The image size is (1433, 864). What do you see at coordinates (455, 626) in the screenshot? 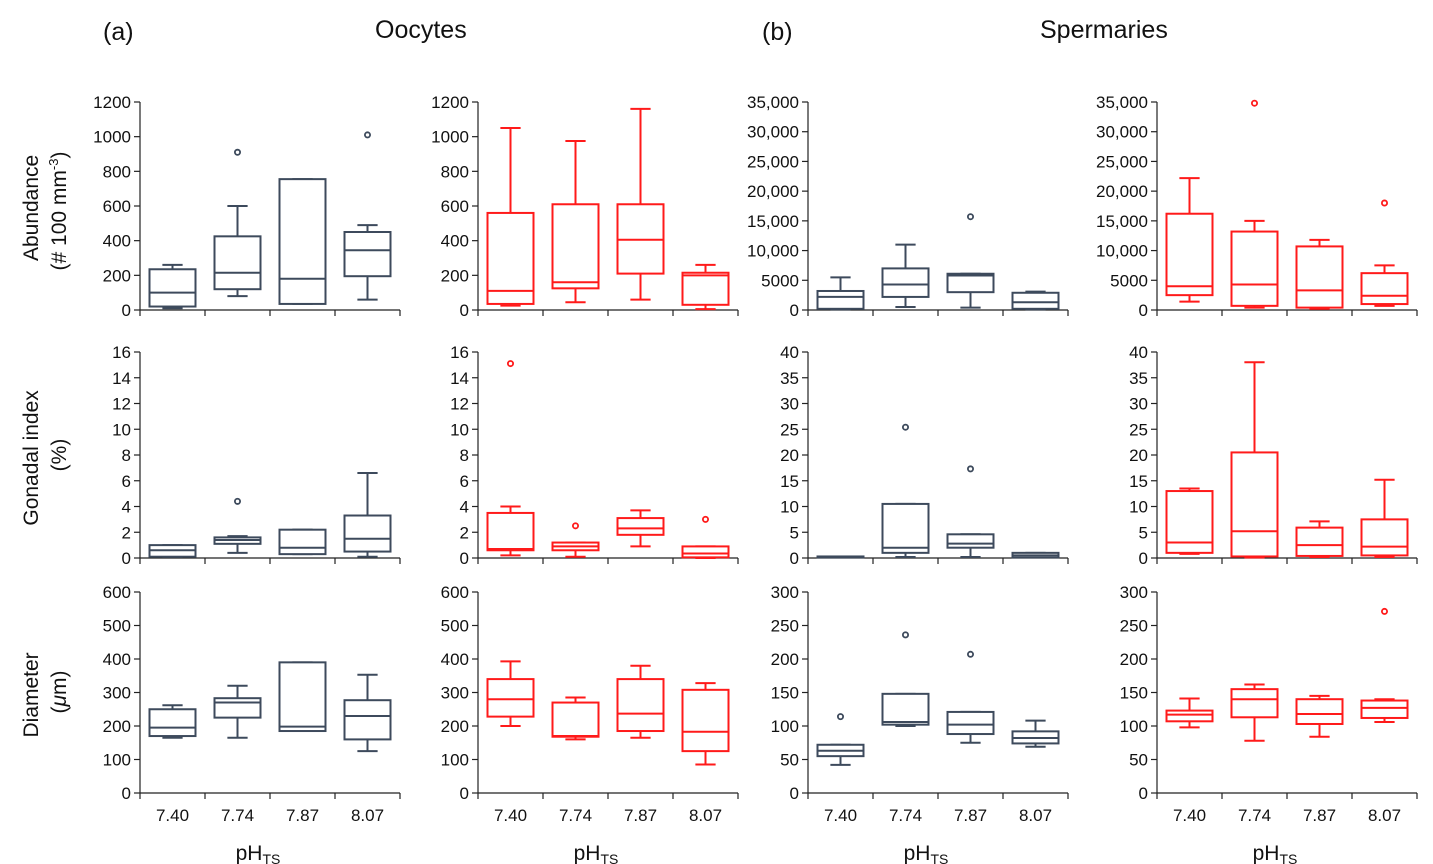
I see `y-tick-label: 500` at bounding box center [455, 626].